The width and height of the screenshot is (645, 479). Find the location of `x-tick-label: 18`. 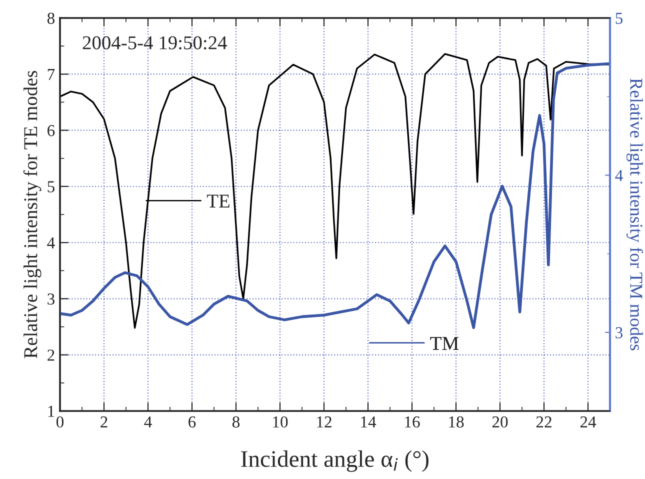

x-tick-label: 18 is located at coordinates (456, 422).